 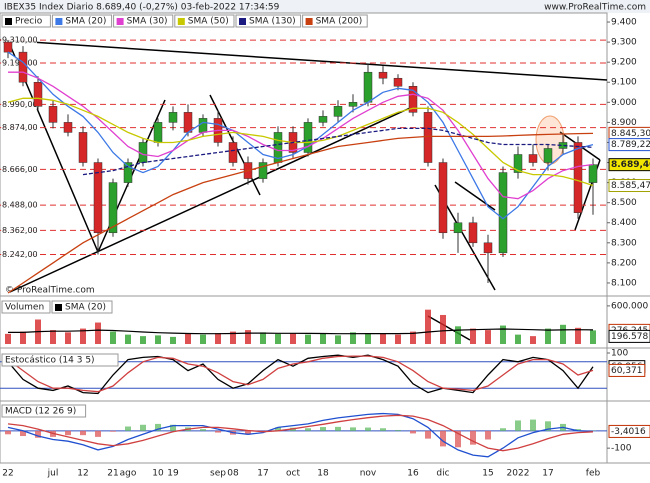 I want to click on last-value-label: 8.845,30, so click(x=630, y=134).